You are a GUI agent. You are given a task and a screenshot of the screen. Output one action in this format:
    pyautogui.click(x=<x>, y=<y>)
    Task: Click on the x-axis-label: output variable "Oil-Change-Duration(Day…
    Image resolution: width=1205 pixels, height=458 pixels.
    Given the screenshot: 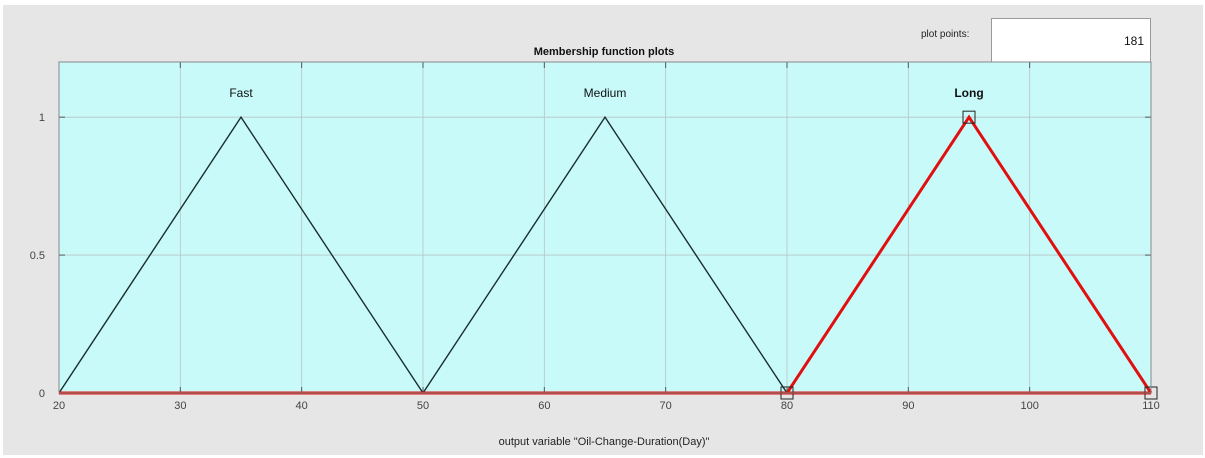 What is the action you would take?
    pyautogui.click(x=604, y=442)
    